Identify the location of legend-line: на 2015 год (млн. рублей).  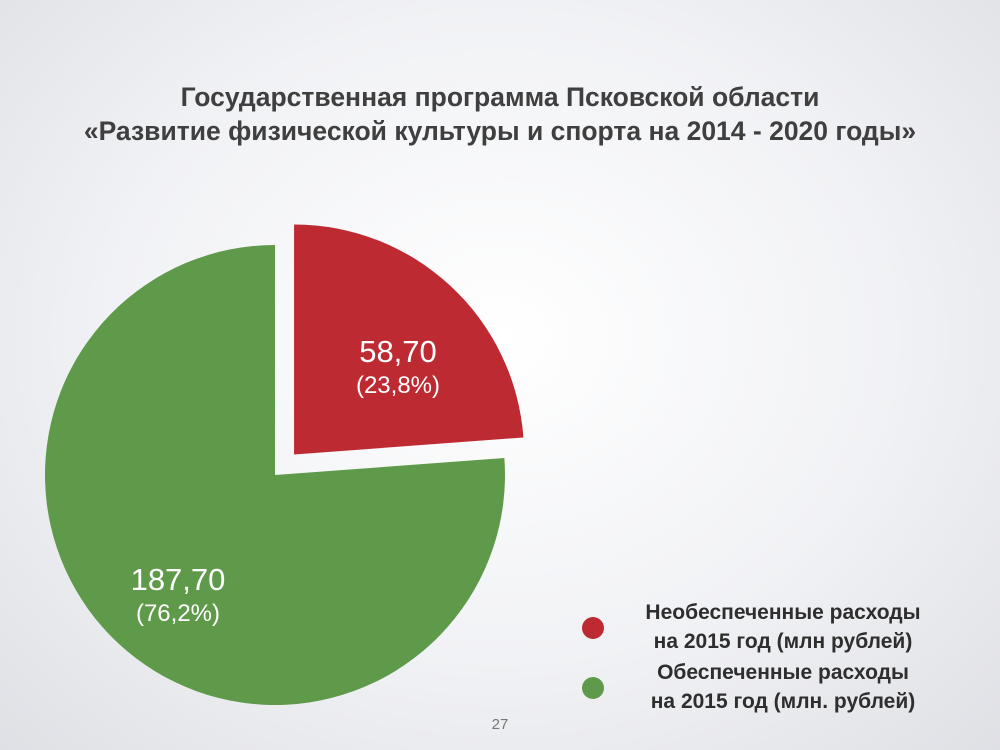
(783, 701).